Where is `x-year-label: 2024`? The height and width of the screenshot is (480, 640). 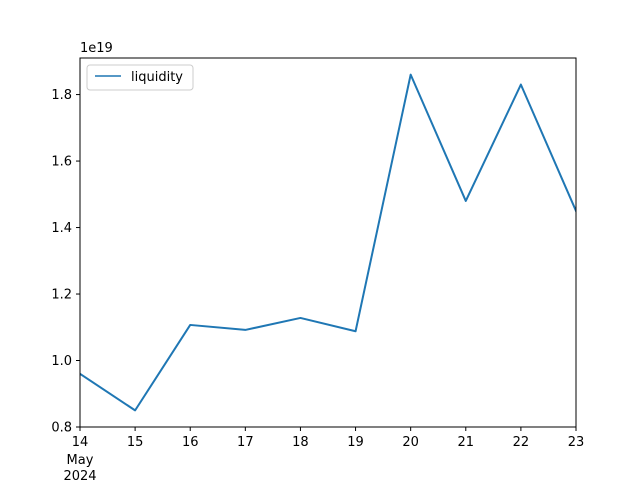 x-year-label: 2024 is located at coordinates (79, 474).